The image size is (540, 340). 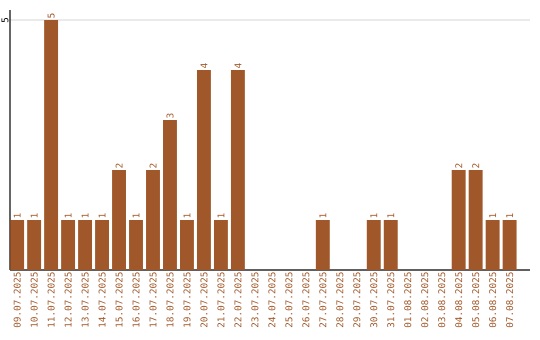 I want to click on x-tick-label: 10.07.2025, so click(x=34, y=299).